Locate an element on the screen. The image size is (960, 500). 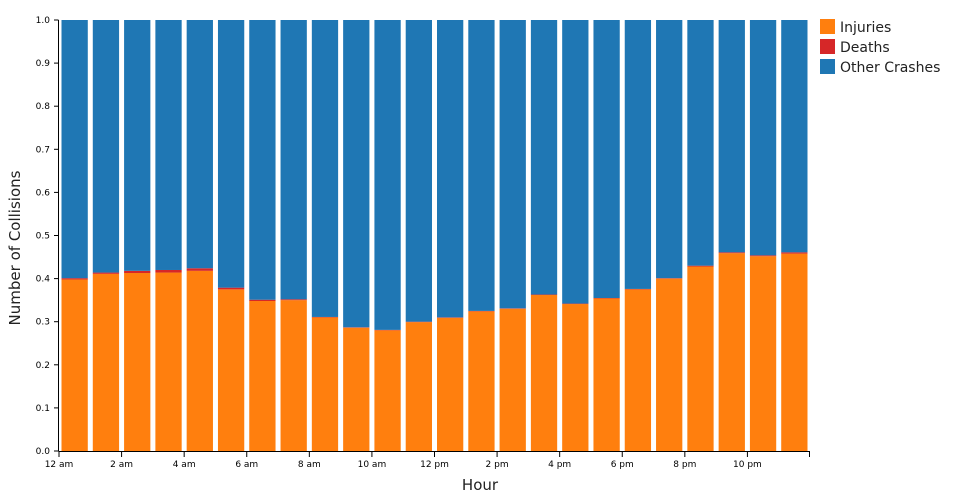
x-tick-label: 10 am is located at coordinates (372, 465).